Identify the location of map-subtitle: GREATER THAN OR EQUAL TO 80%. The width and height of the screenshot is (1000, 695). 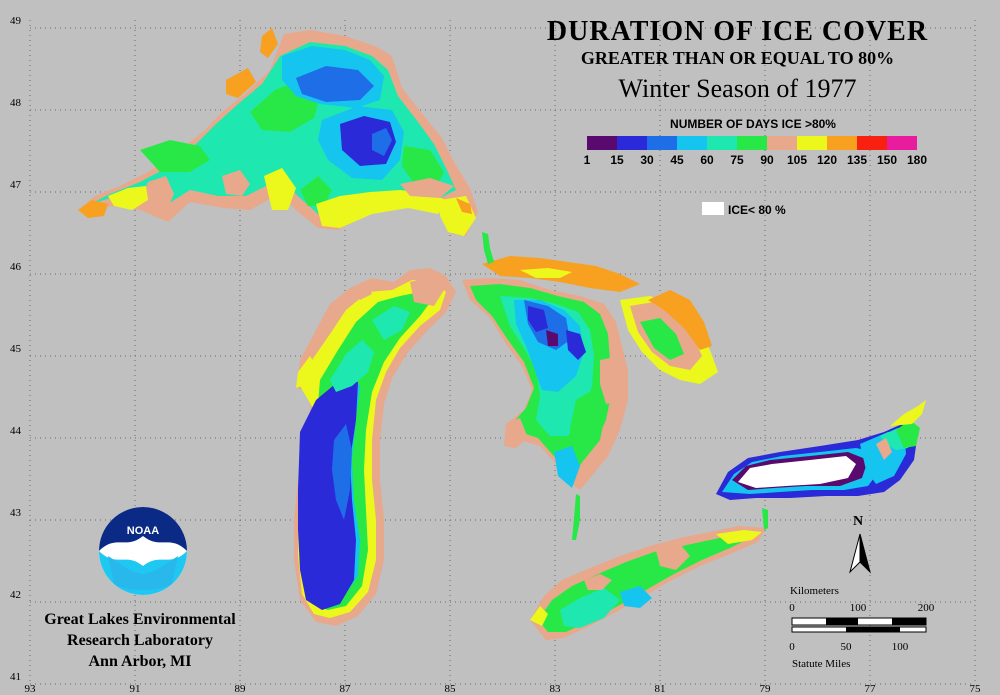
(737, 58).